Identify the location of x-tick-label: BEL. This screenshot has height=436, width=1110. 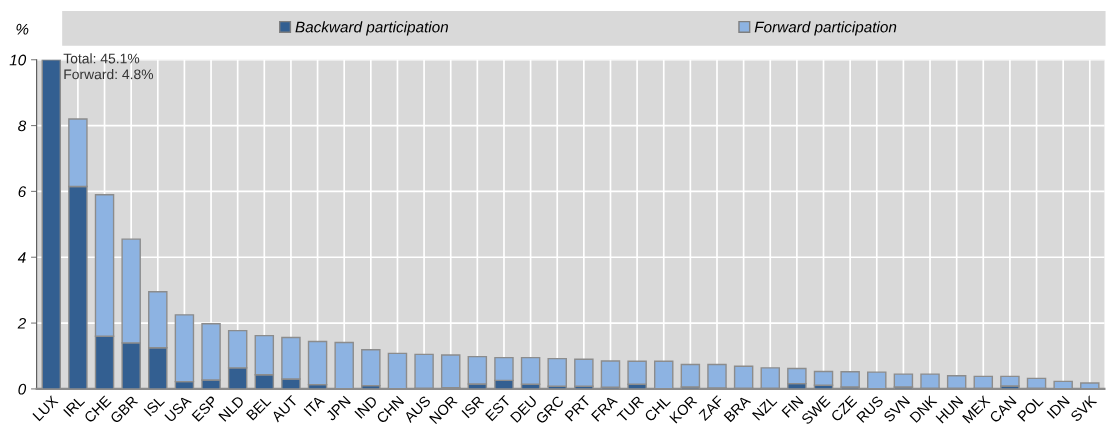
(259, 408).